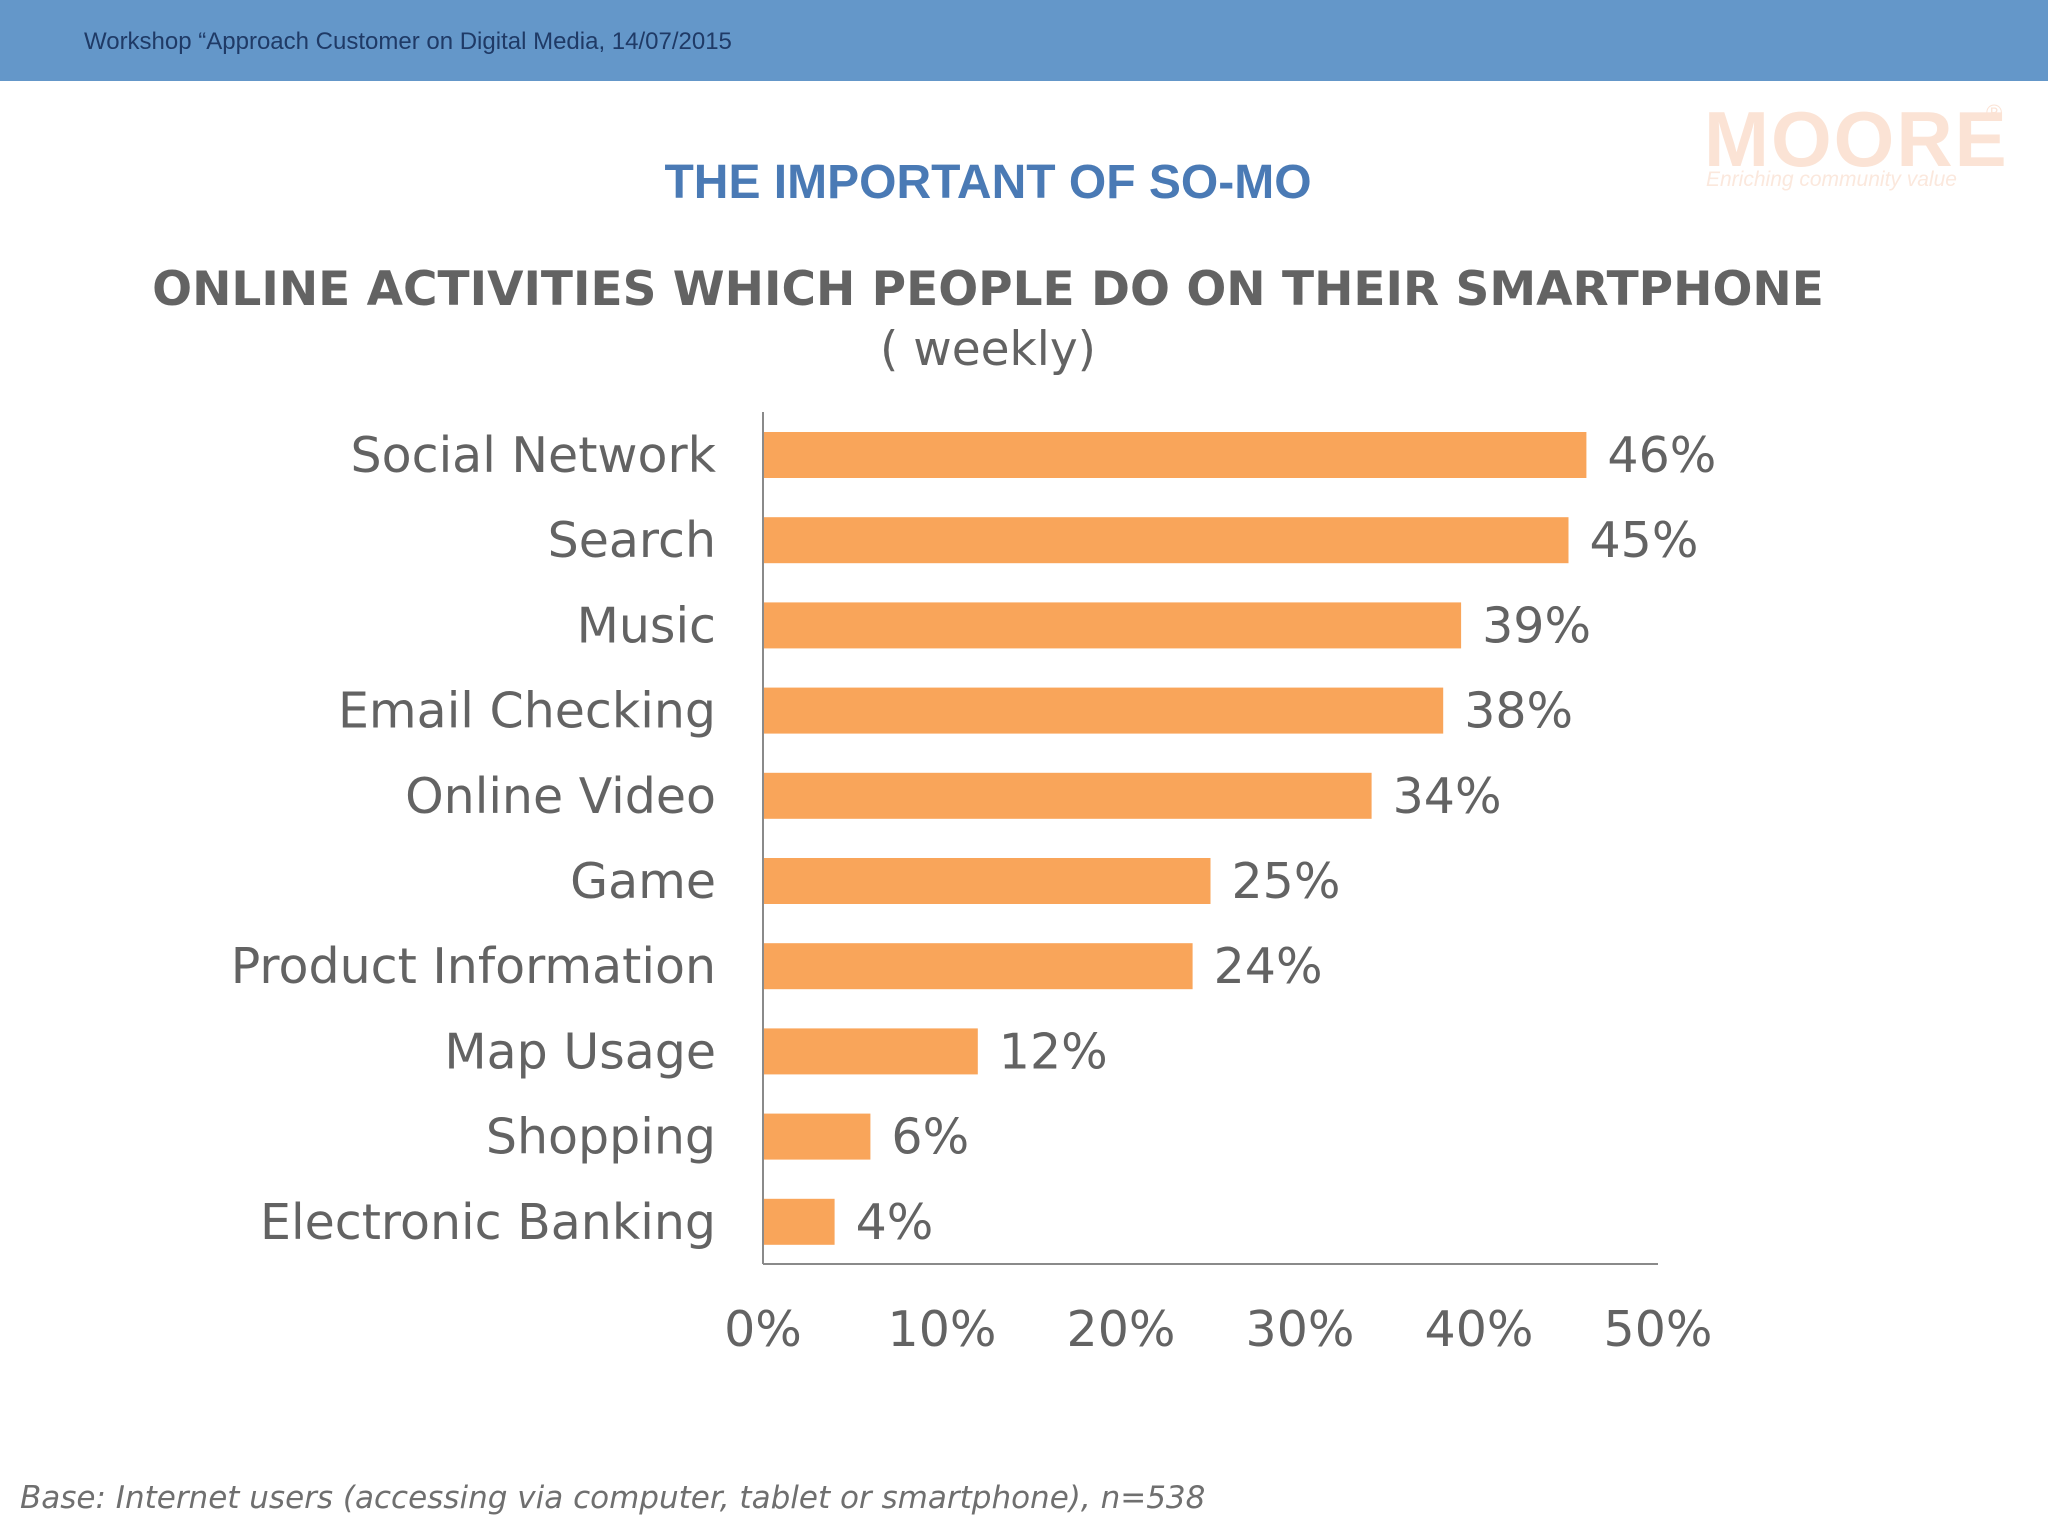 The height and width of the screenshot is (1536, 2048). Describe the element at coordinates (988, 182) in the screenshot. I see `slide-title: THE IMPORTANT OF SO-MO` at that location.